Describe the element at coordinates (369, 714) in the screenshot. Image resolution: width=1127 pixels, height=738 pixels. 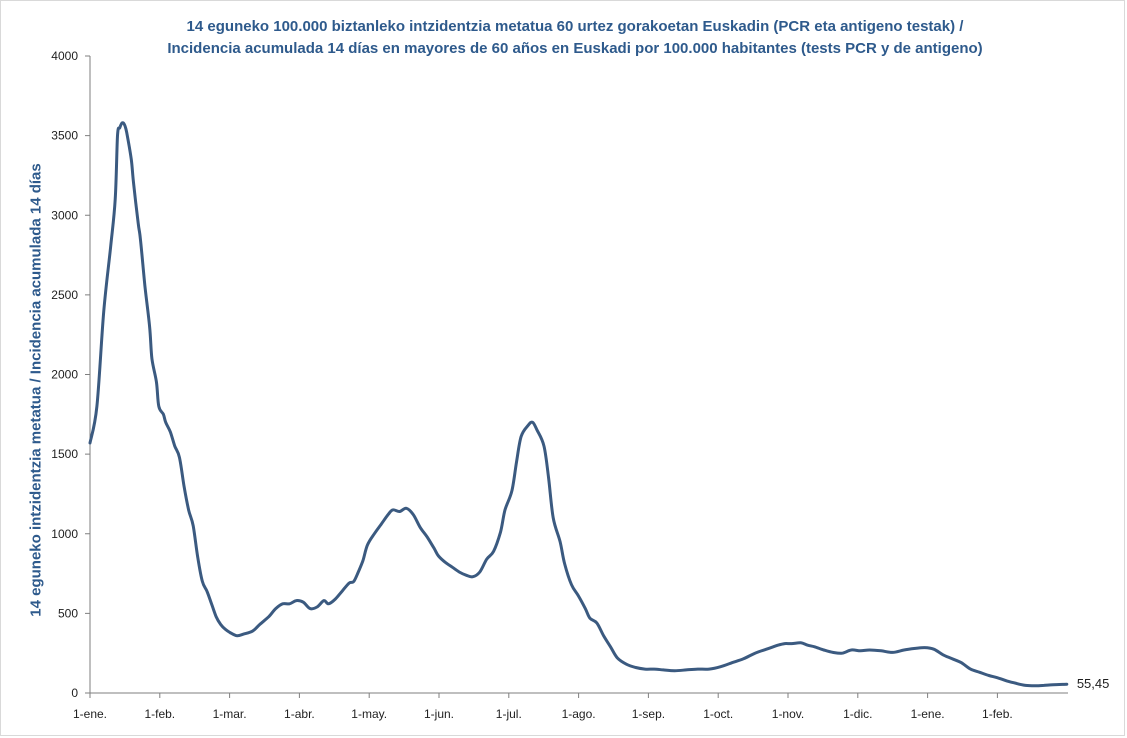
I see `x-tick-label: 1-may.` at that location.